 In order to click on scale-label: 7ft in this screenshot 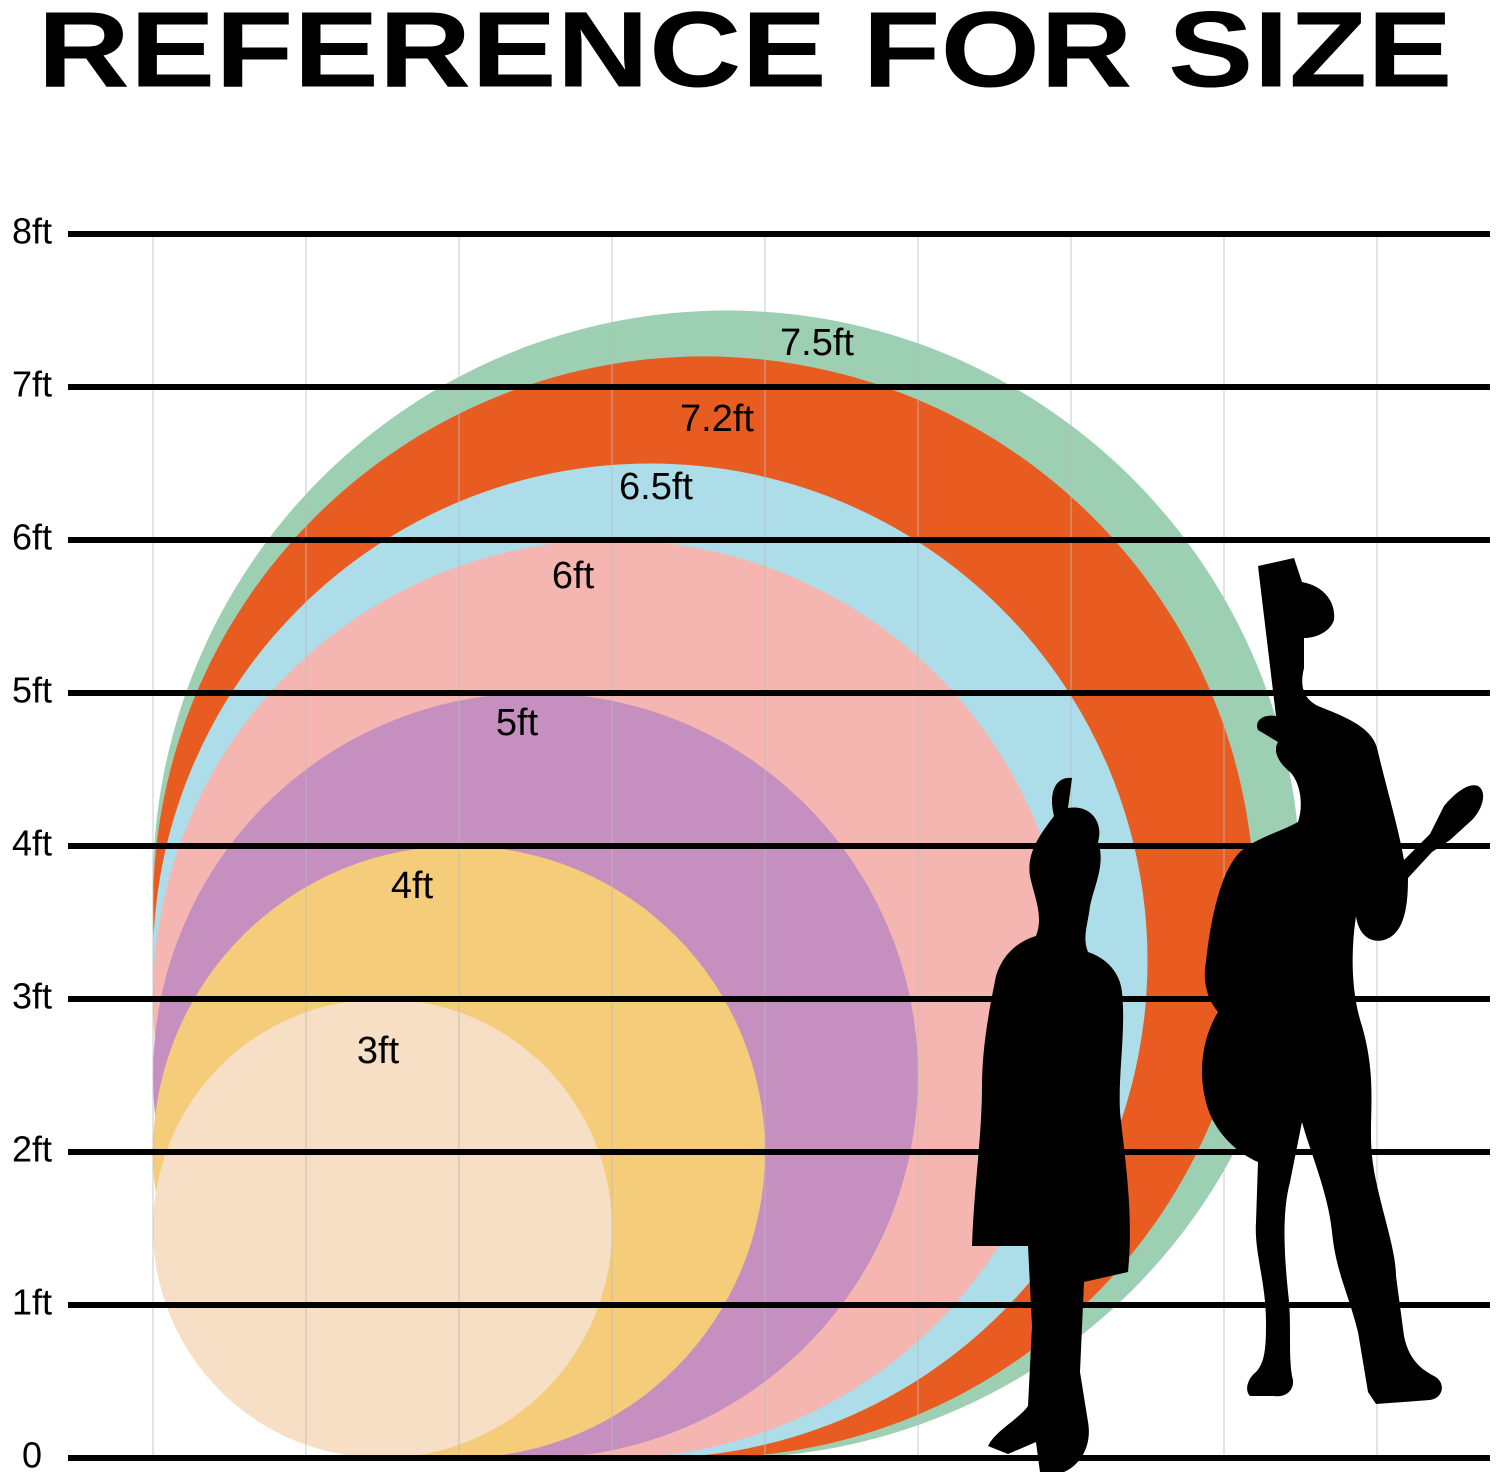, I will do `click(32, 384)`.